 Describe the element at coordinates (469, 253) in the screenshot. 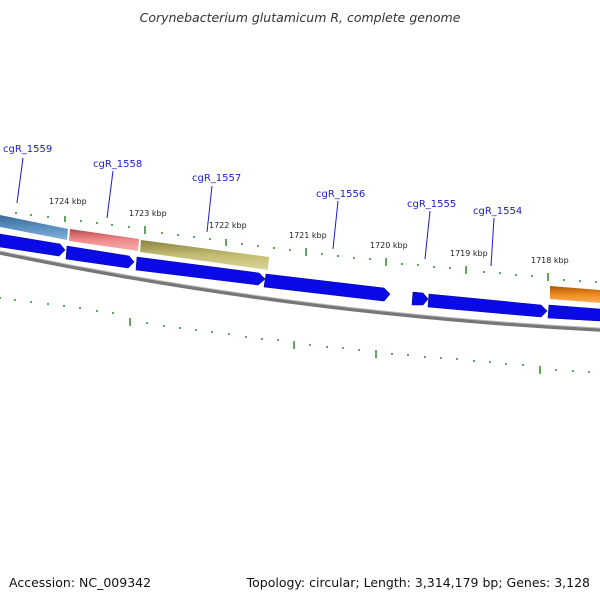

I see `kbp-label-1719: 1719 kbp` at that location.